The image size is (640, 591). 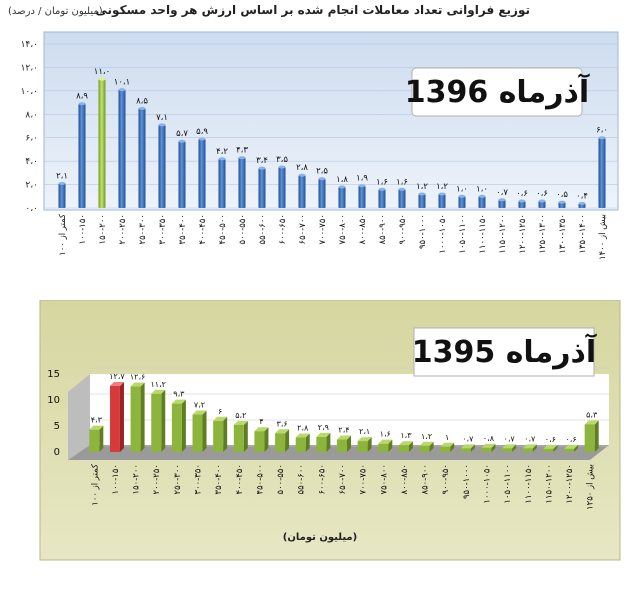 I want to click on value-label: ۷،۲, so click(x=199, y=405).